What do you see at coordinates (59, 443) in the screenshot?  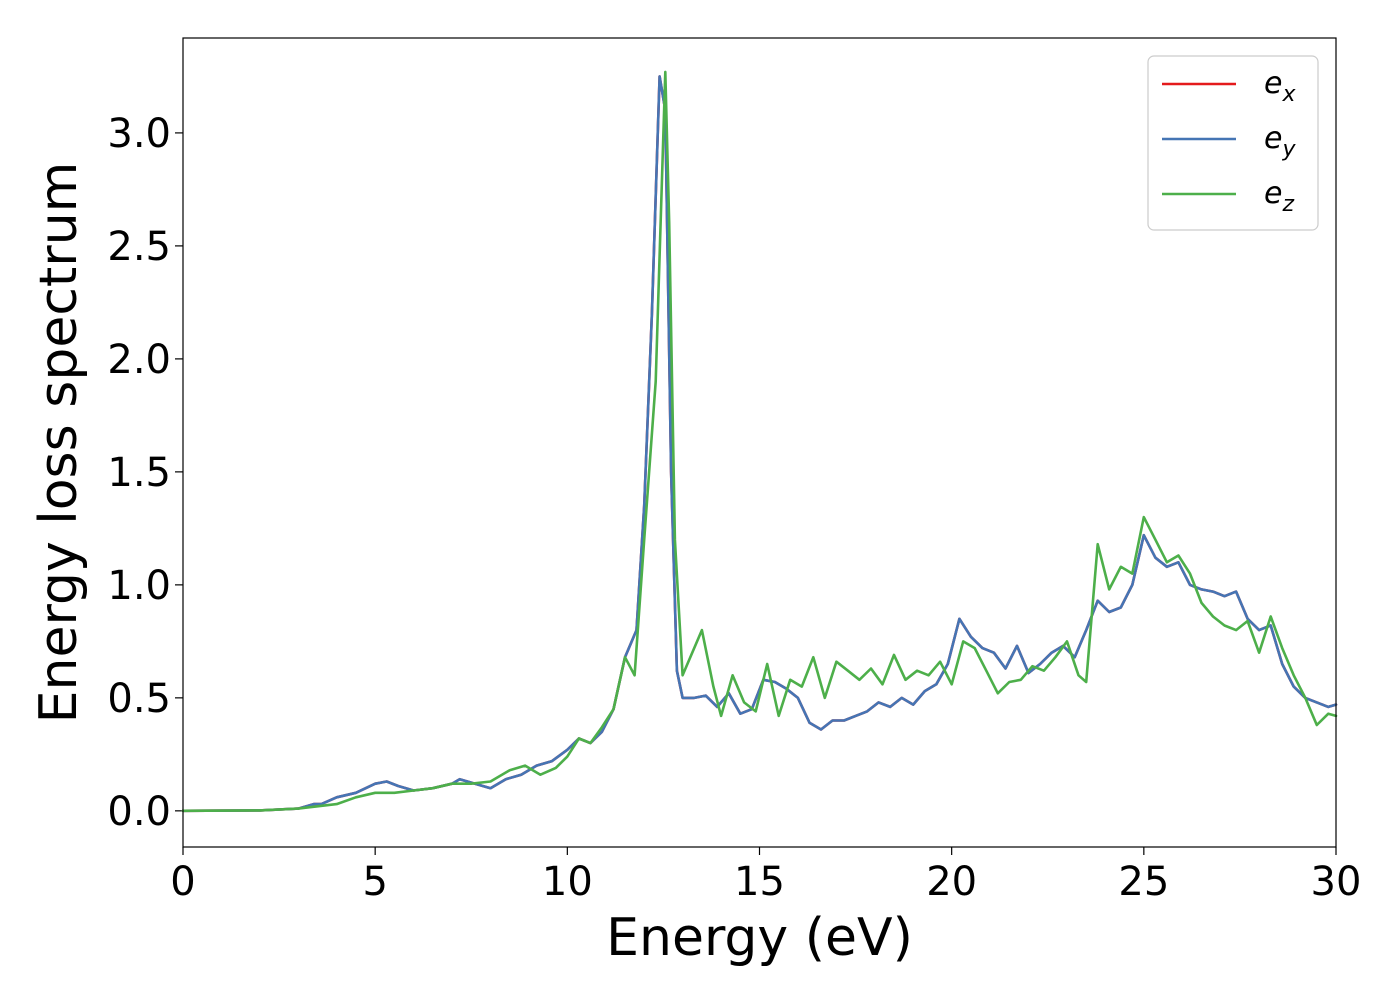 I see `y-axis-title: Energy loss spectrum` at bounding box center [59, 443].